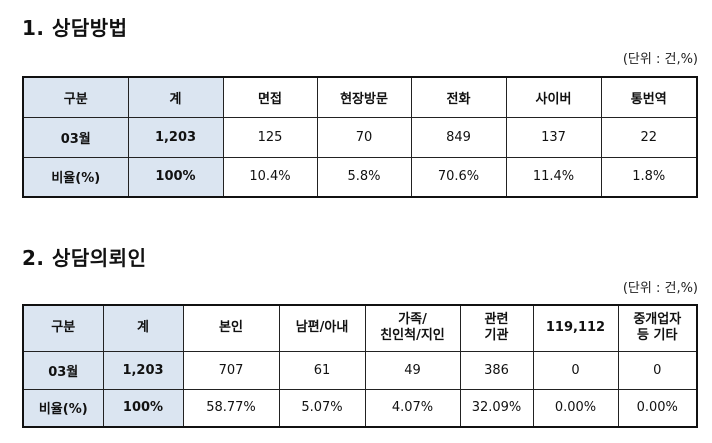  What do you see at coordinates (458, 177) in the screenshot?
I see `table-cell: 70.6%` at bounding box center [458, 177].